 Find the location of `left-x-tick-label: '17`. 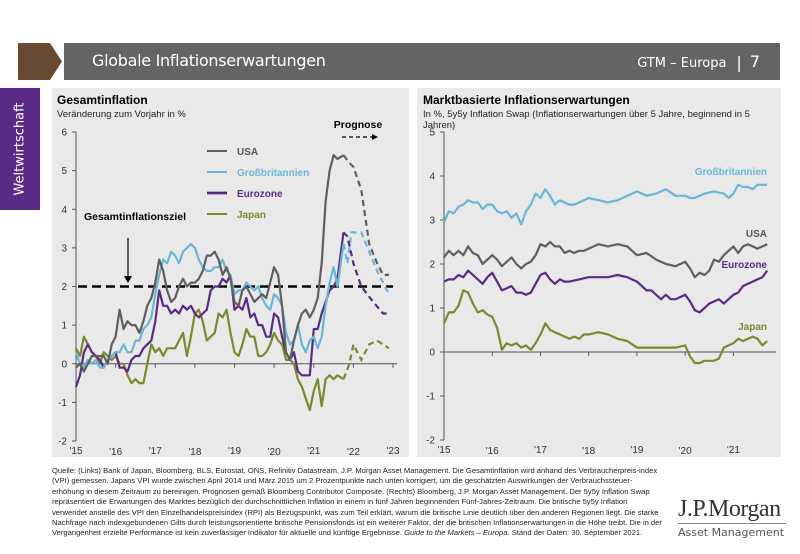

left-x-tick-label: '17 is located at coordinates (155, 451).